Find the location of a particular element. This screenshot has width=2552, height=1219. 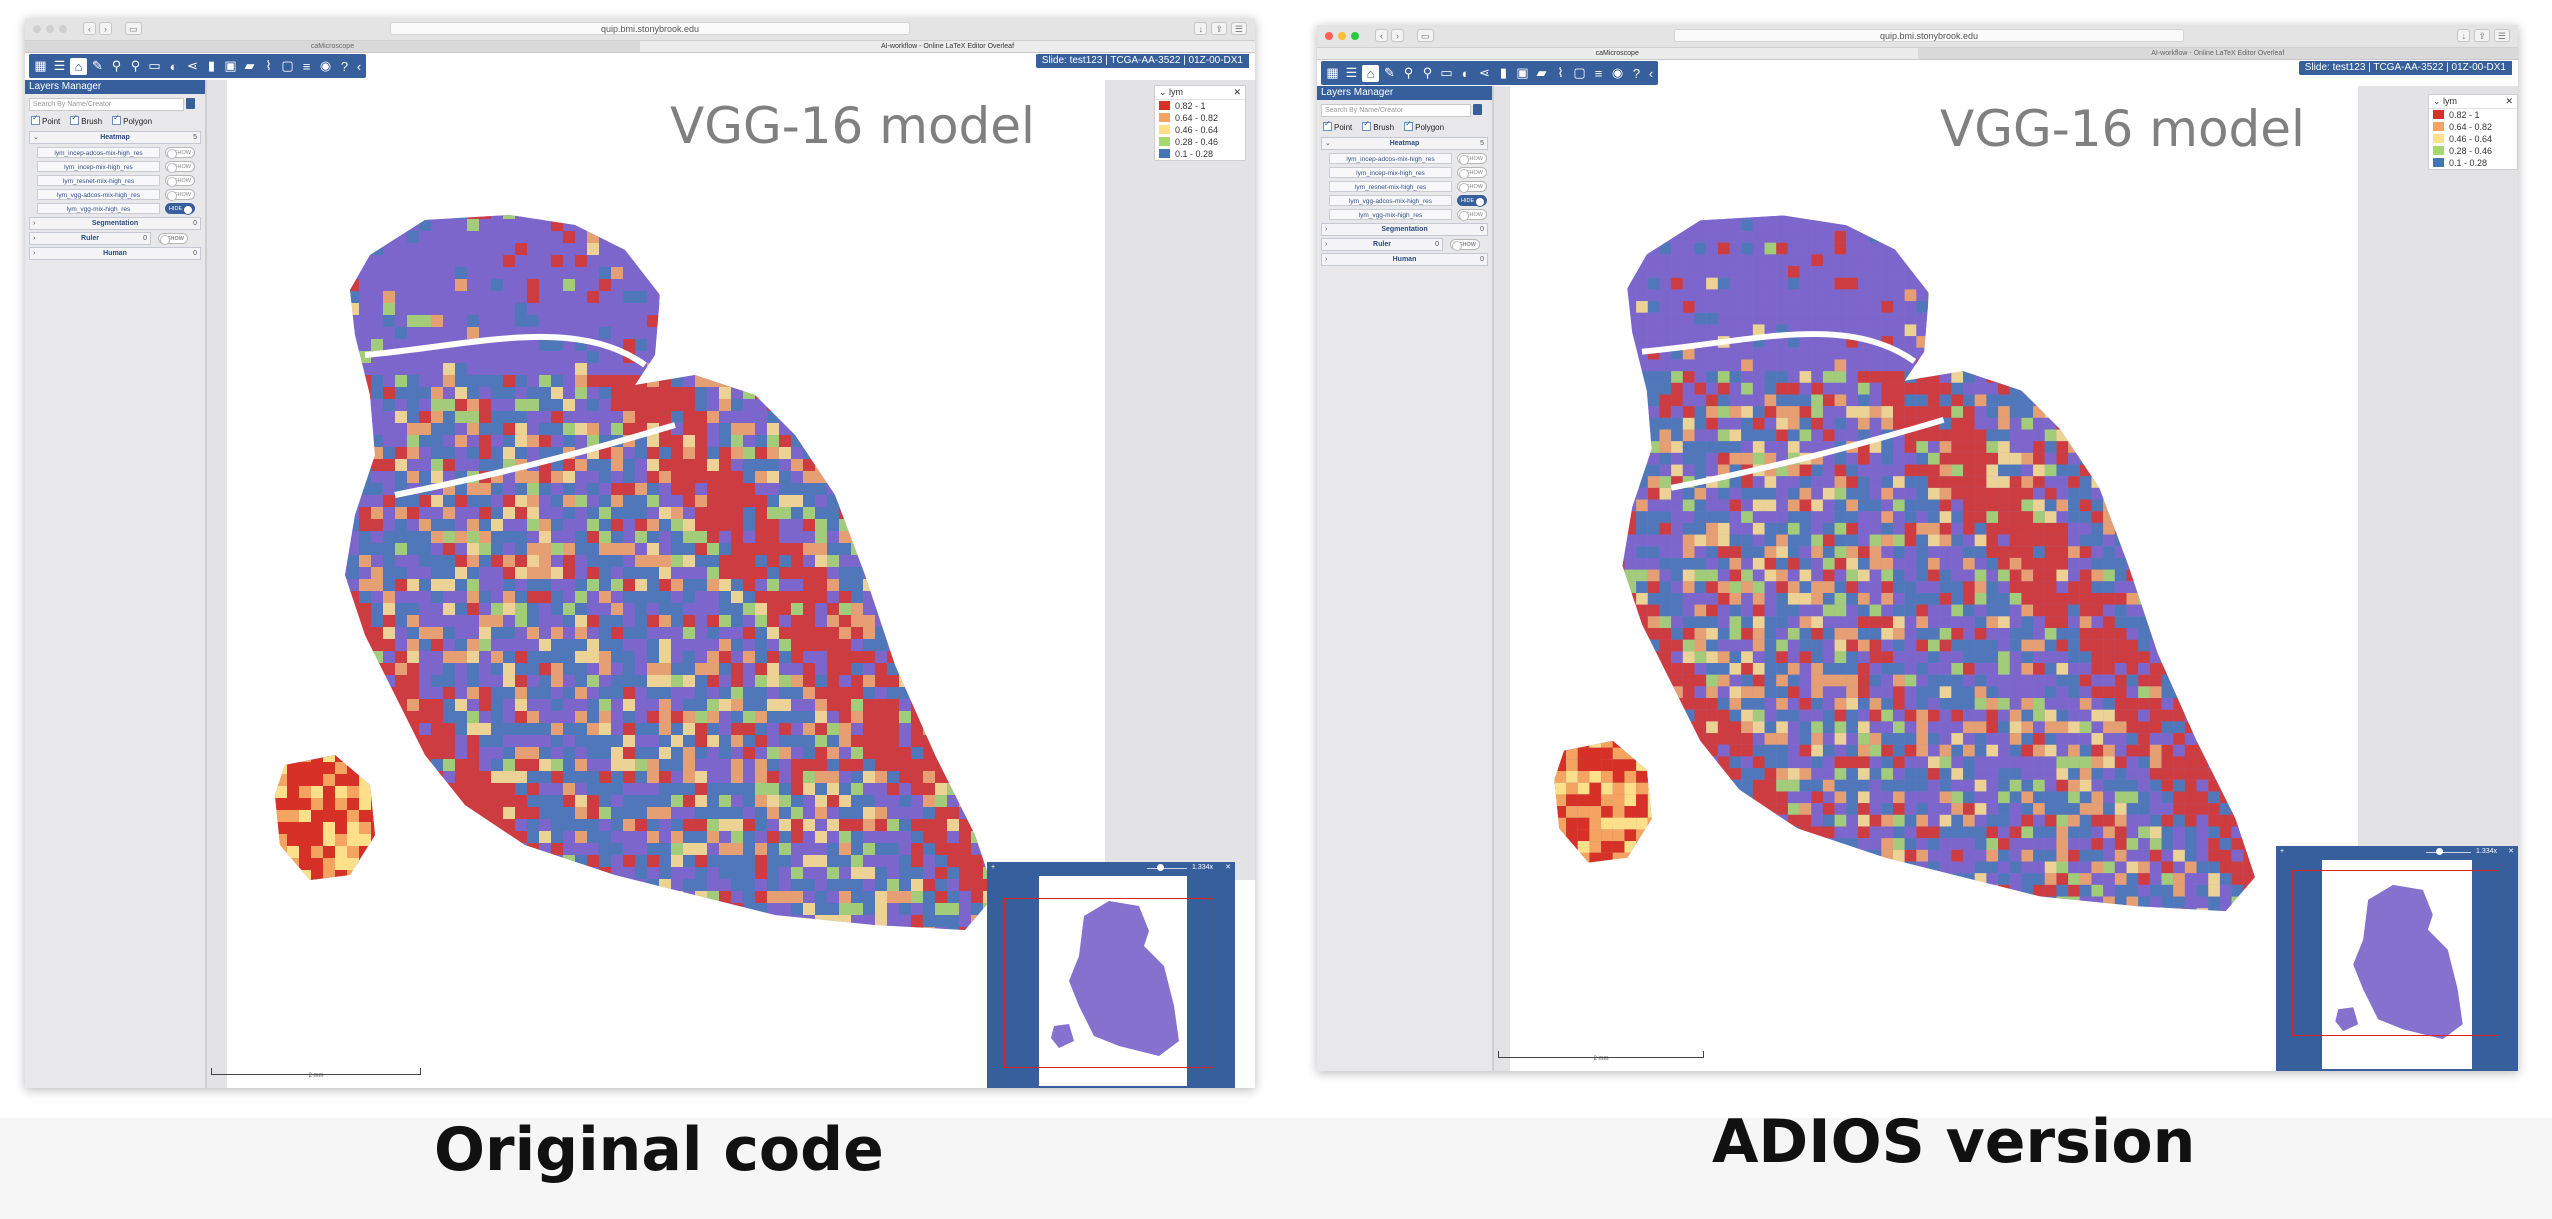

window-controls is located at coordinates (50, 29).